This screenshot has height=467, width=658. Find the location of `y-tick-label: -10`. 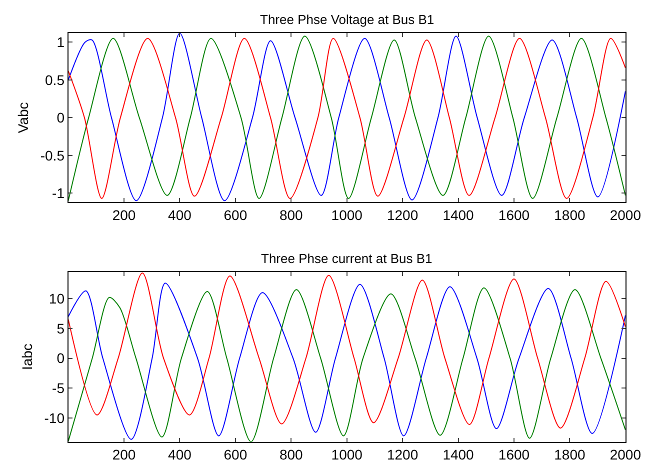

y-tick-label: -10 is located at coordinates (54, 418).